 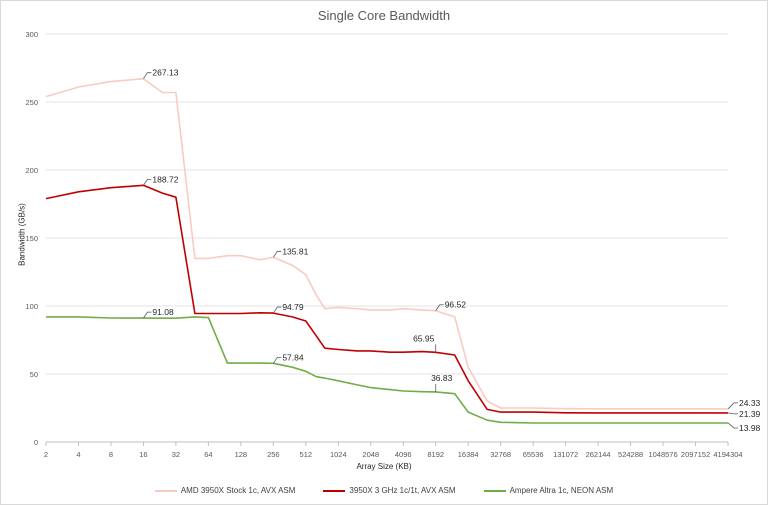 I want to click on leader-13.98, so click(x=732, y=425).